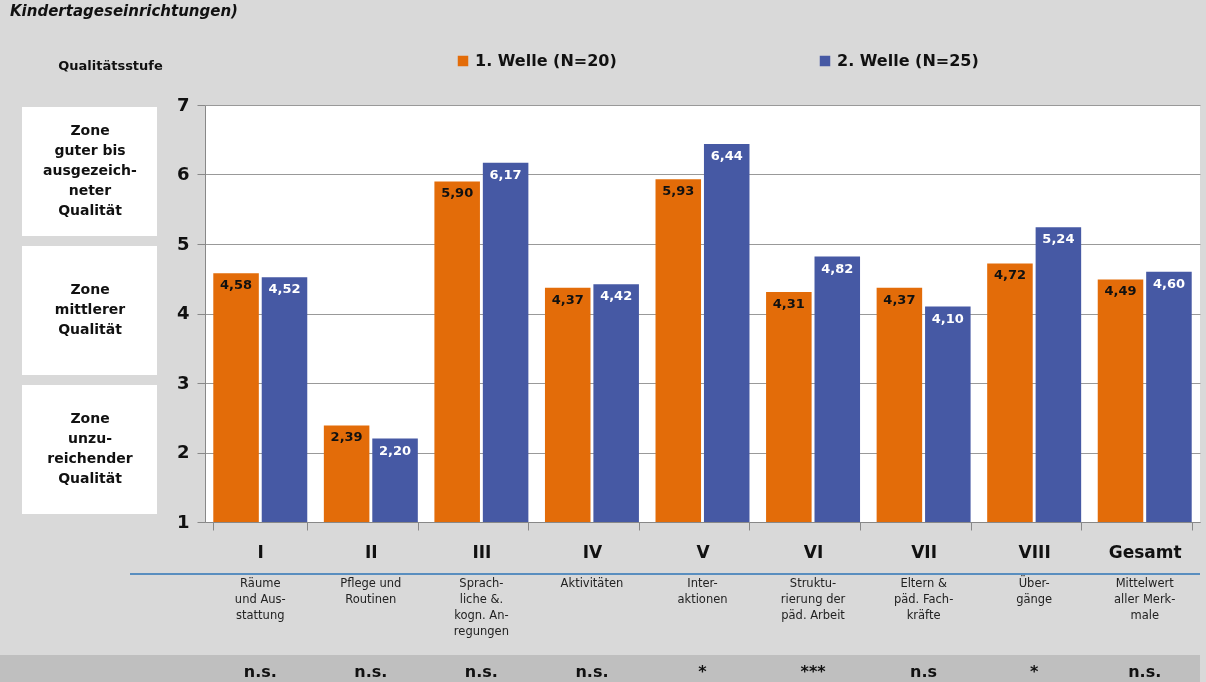  What do you see at coordinates (1145, 551) in the screenshot?
I see `x-tick-label: Gesamt` at bounding box center [1145, 551].